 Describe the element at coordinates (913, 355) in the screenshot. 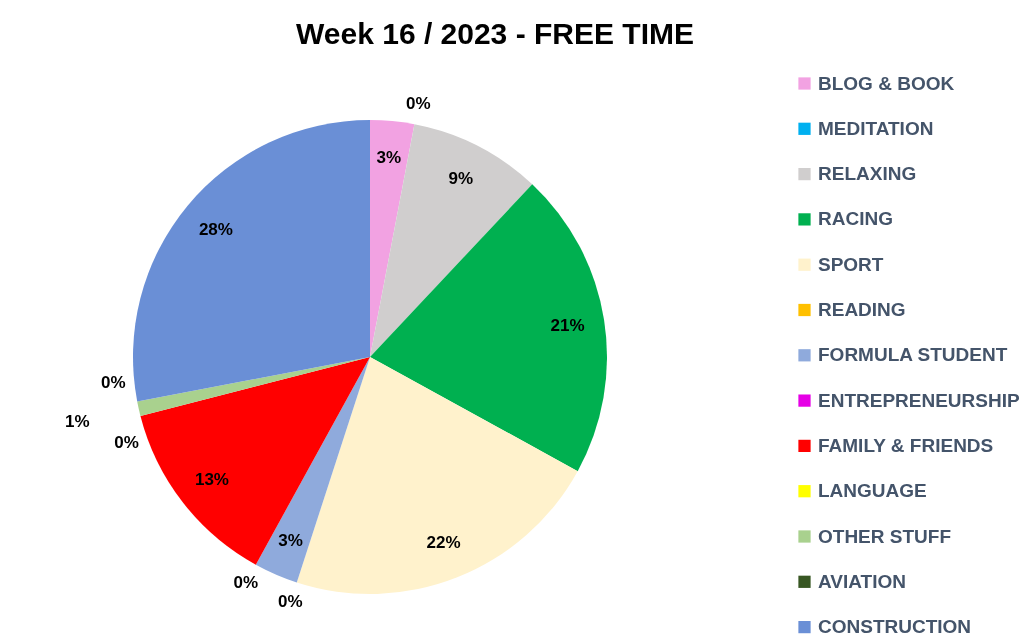

I see `legend-label: FORMULA STUDENT` at that location.